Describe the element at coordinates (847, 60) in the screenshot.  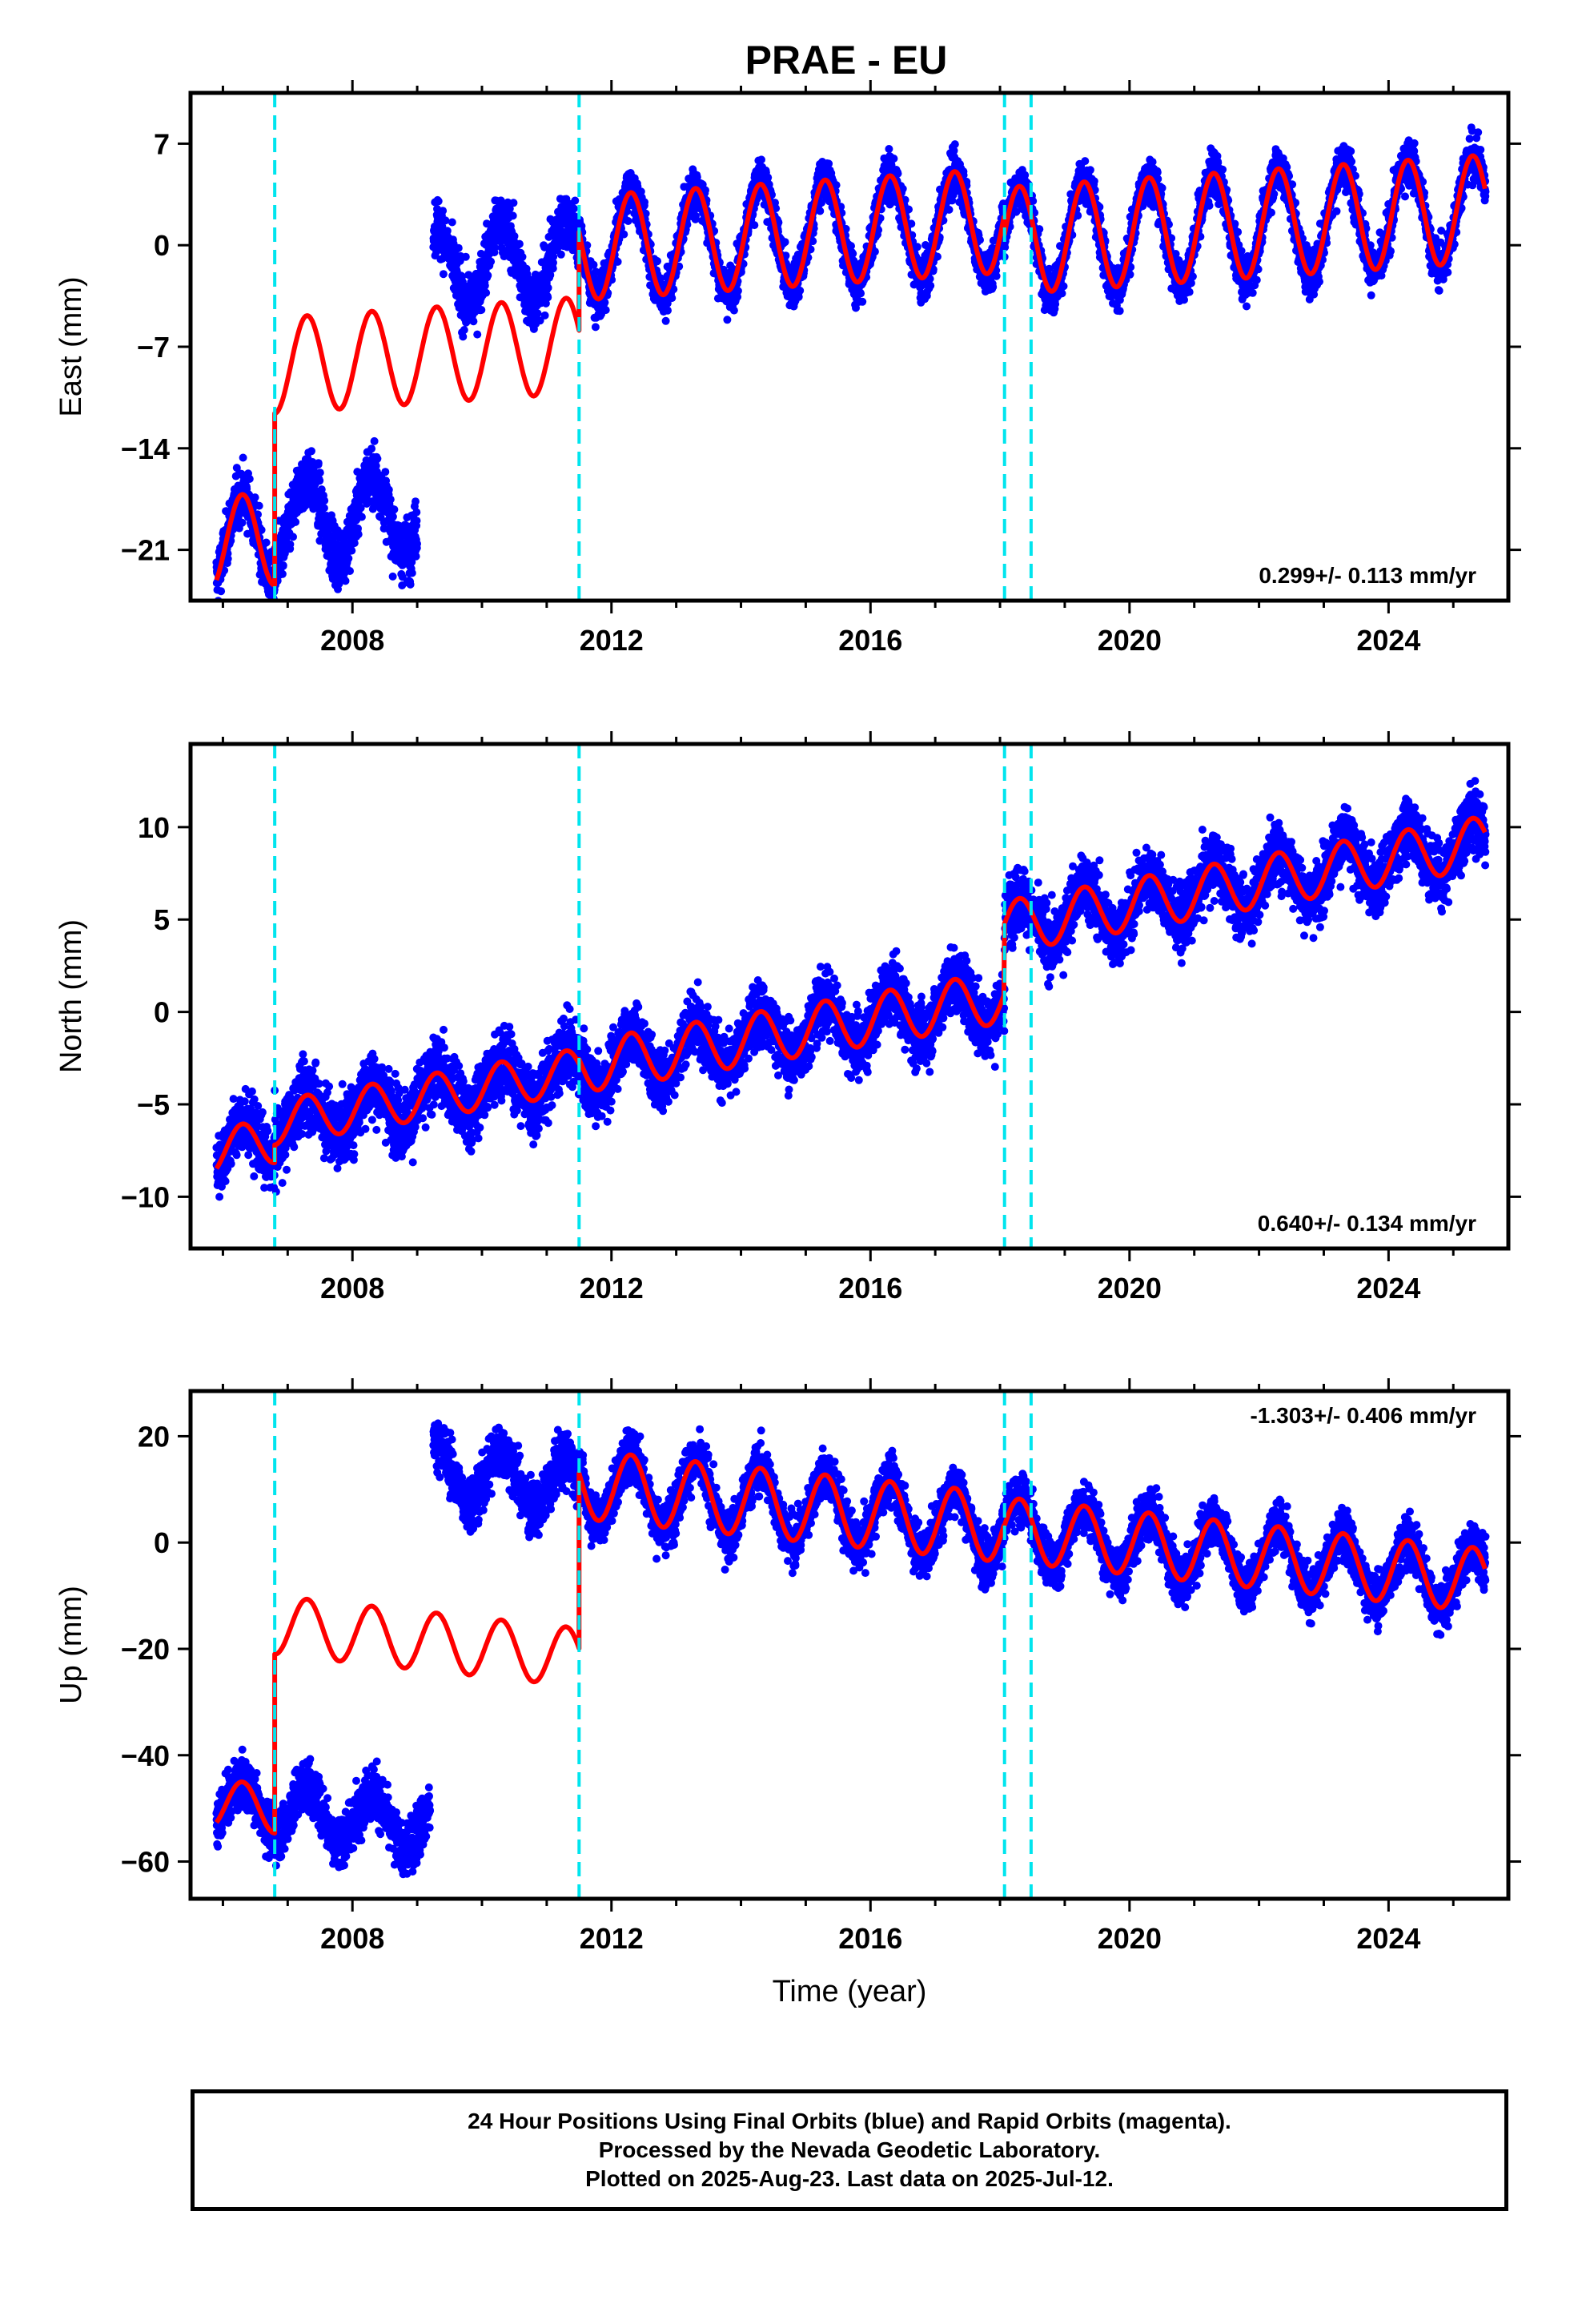
I see `chart-title: PRAE - EU` at that location.